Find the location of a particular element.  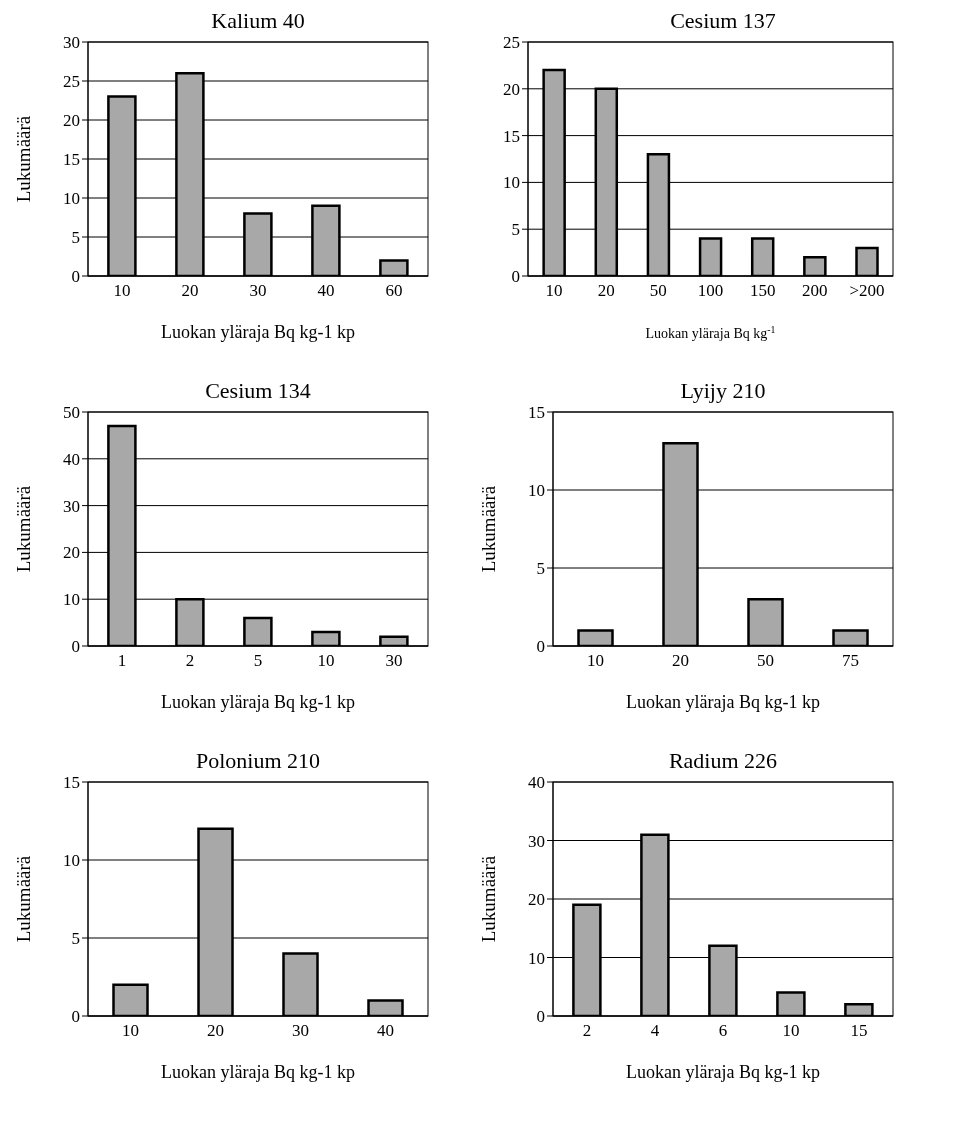

chart-title: Polonium 210 is located at coordinates (258, 761).